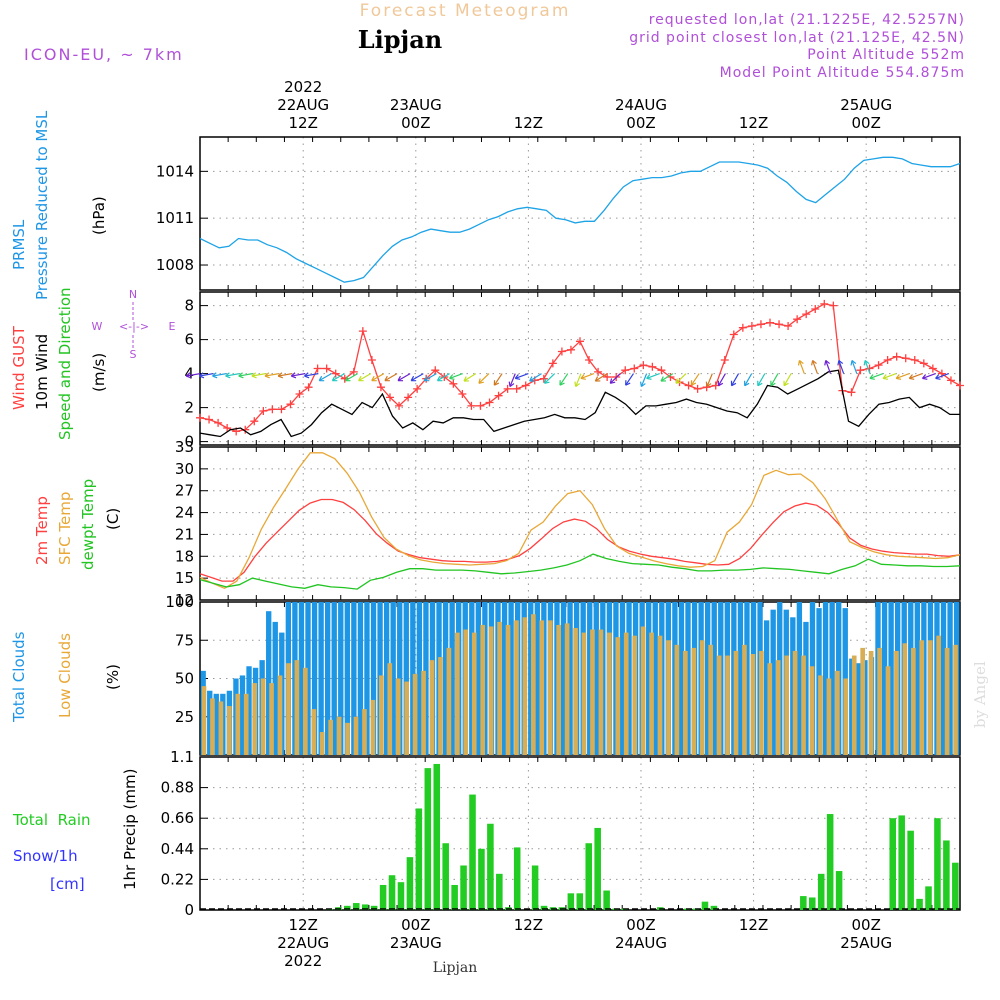 The height and width of the screenshot is (1000, 1000). Describe the element at coordinates (807, 20) in the screenshot. I see `requested-lonlat: requested lon,lat (21.1225E, 42.5257N)` at that location.